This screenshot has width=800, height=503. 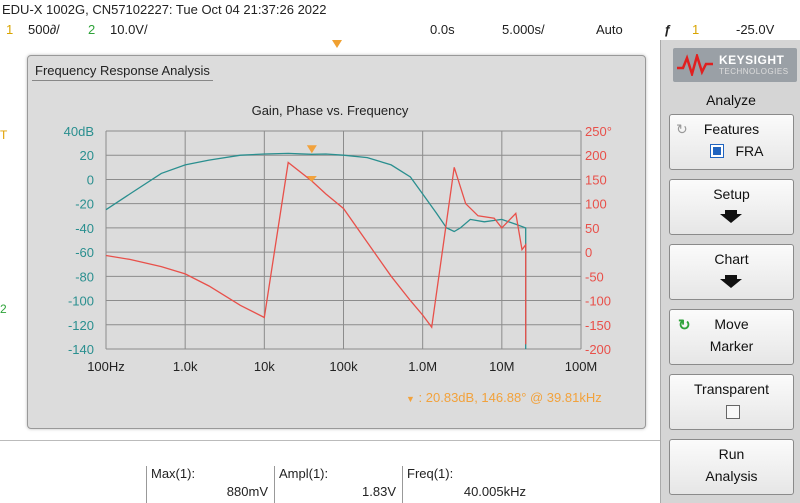 I want to click on trigger-mode: Auto, so click(x=609, y=29).